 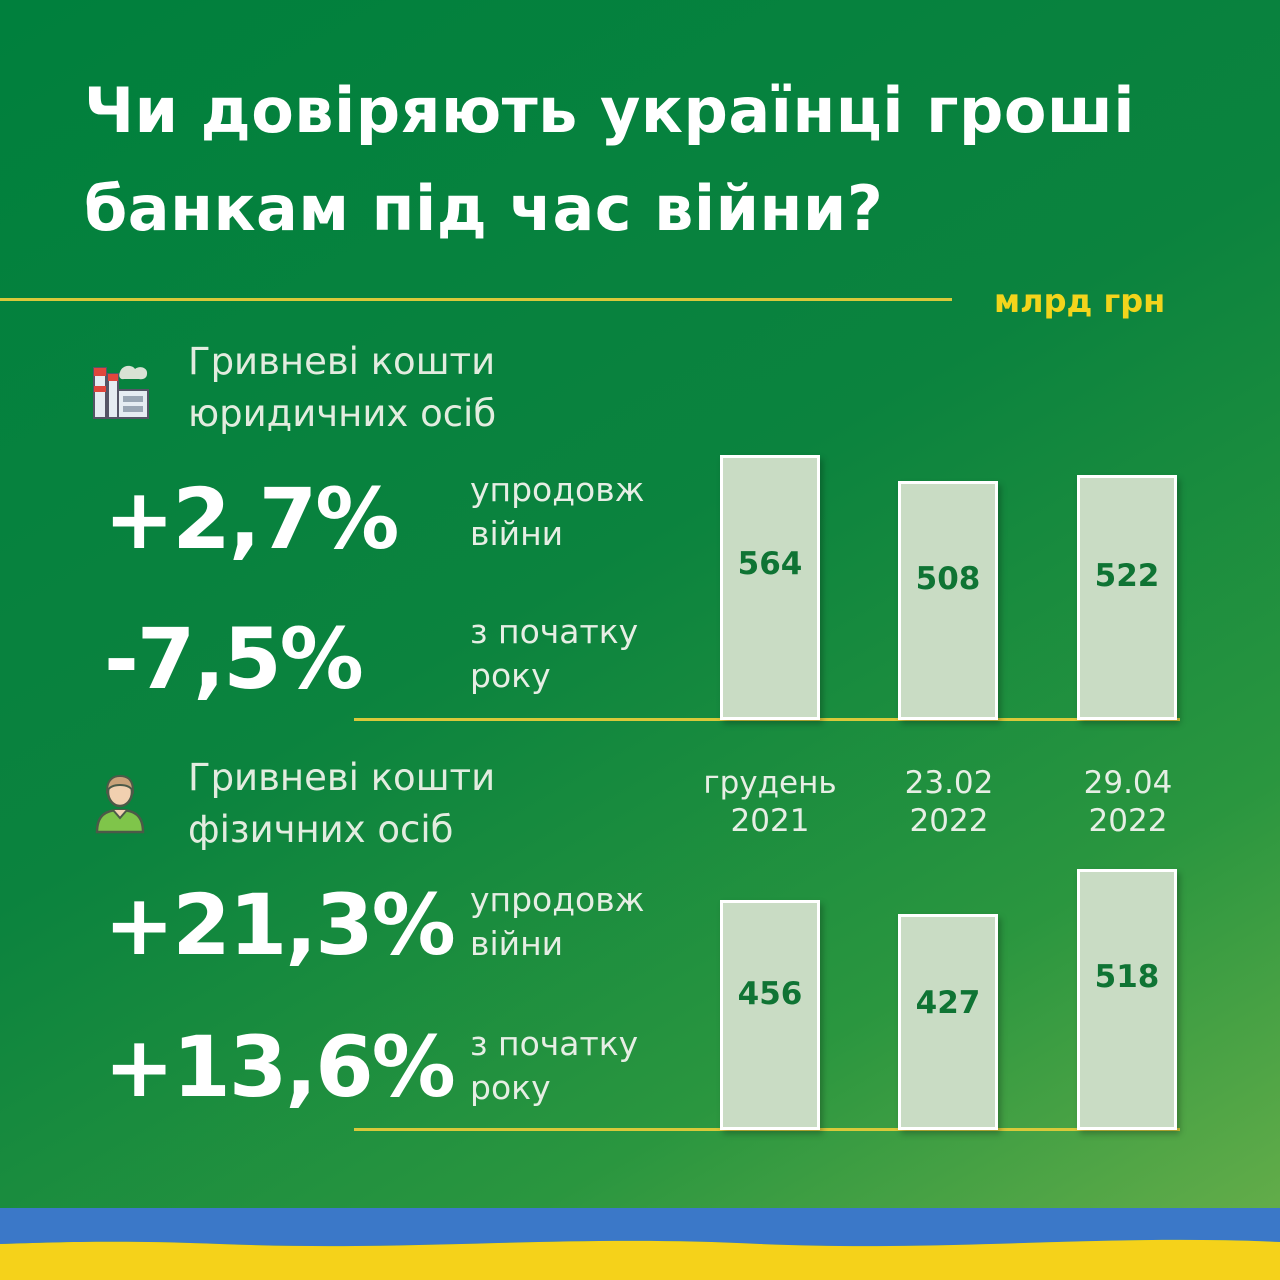 What do you see at coordinates (120, 804) in the screenshot?
I see `person-icon` at bounding box center [120, 804].